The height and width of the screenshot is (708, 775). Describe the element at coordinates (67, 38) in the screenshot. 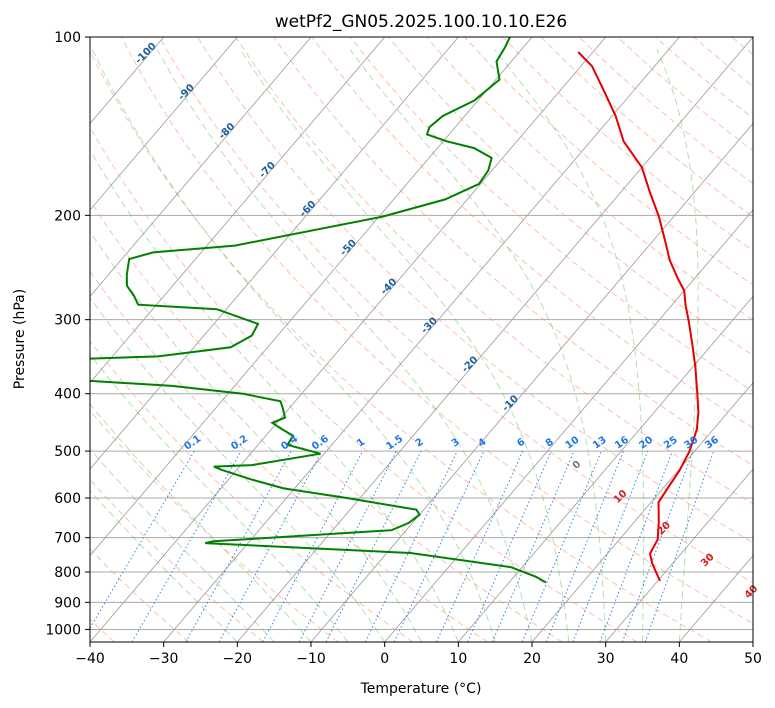

I see `y-tick-label: 100` at that location.